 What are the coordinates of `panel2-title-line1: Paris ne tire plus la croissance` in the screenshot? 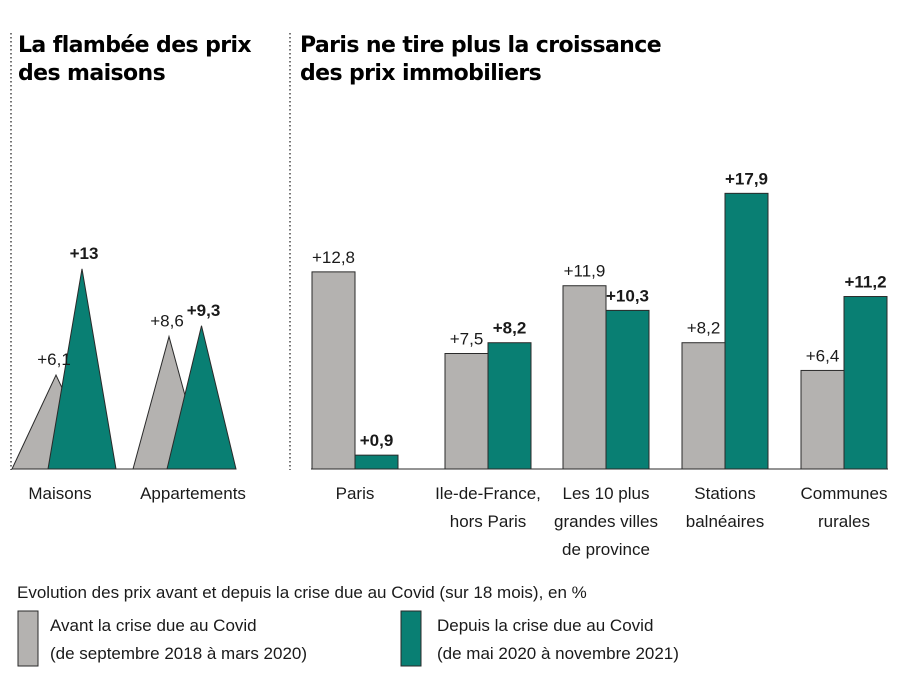 It's located at (480, 45).